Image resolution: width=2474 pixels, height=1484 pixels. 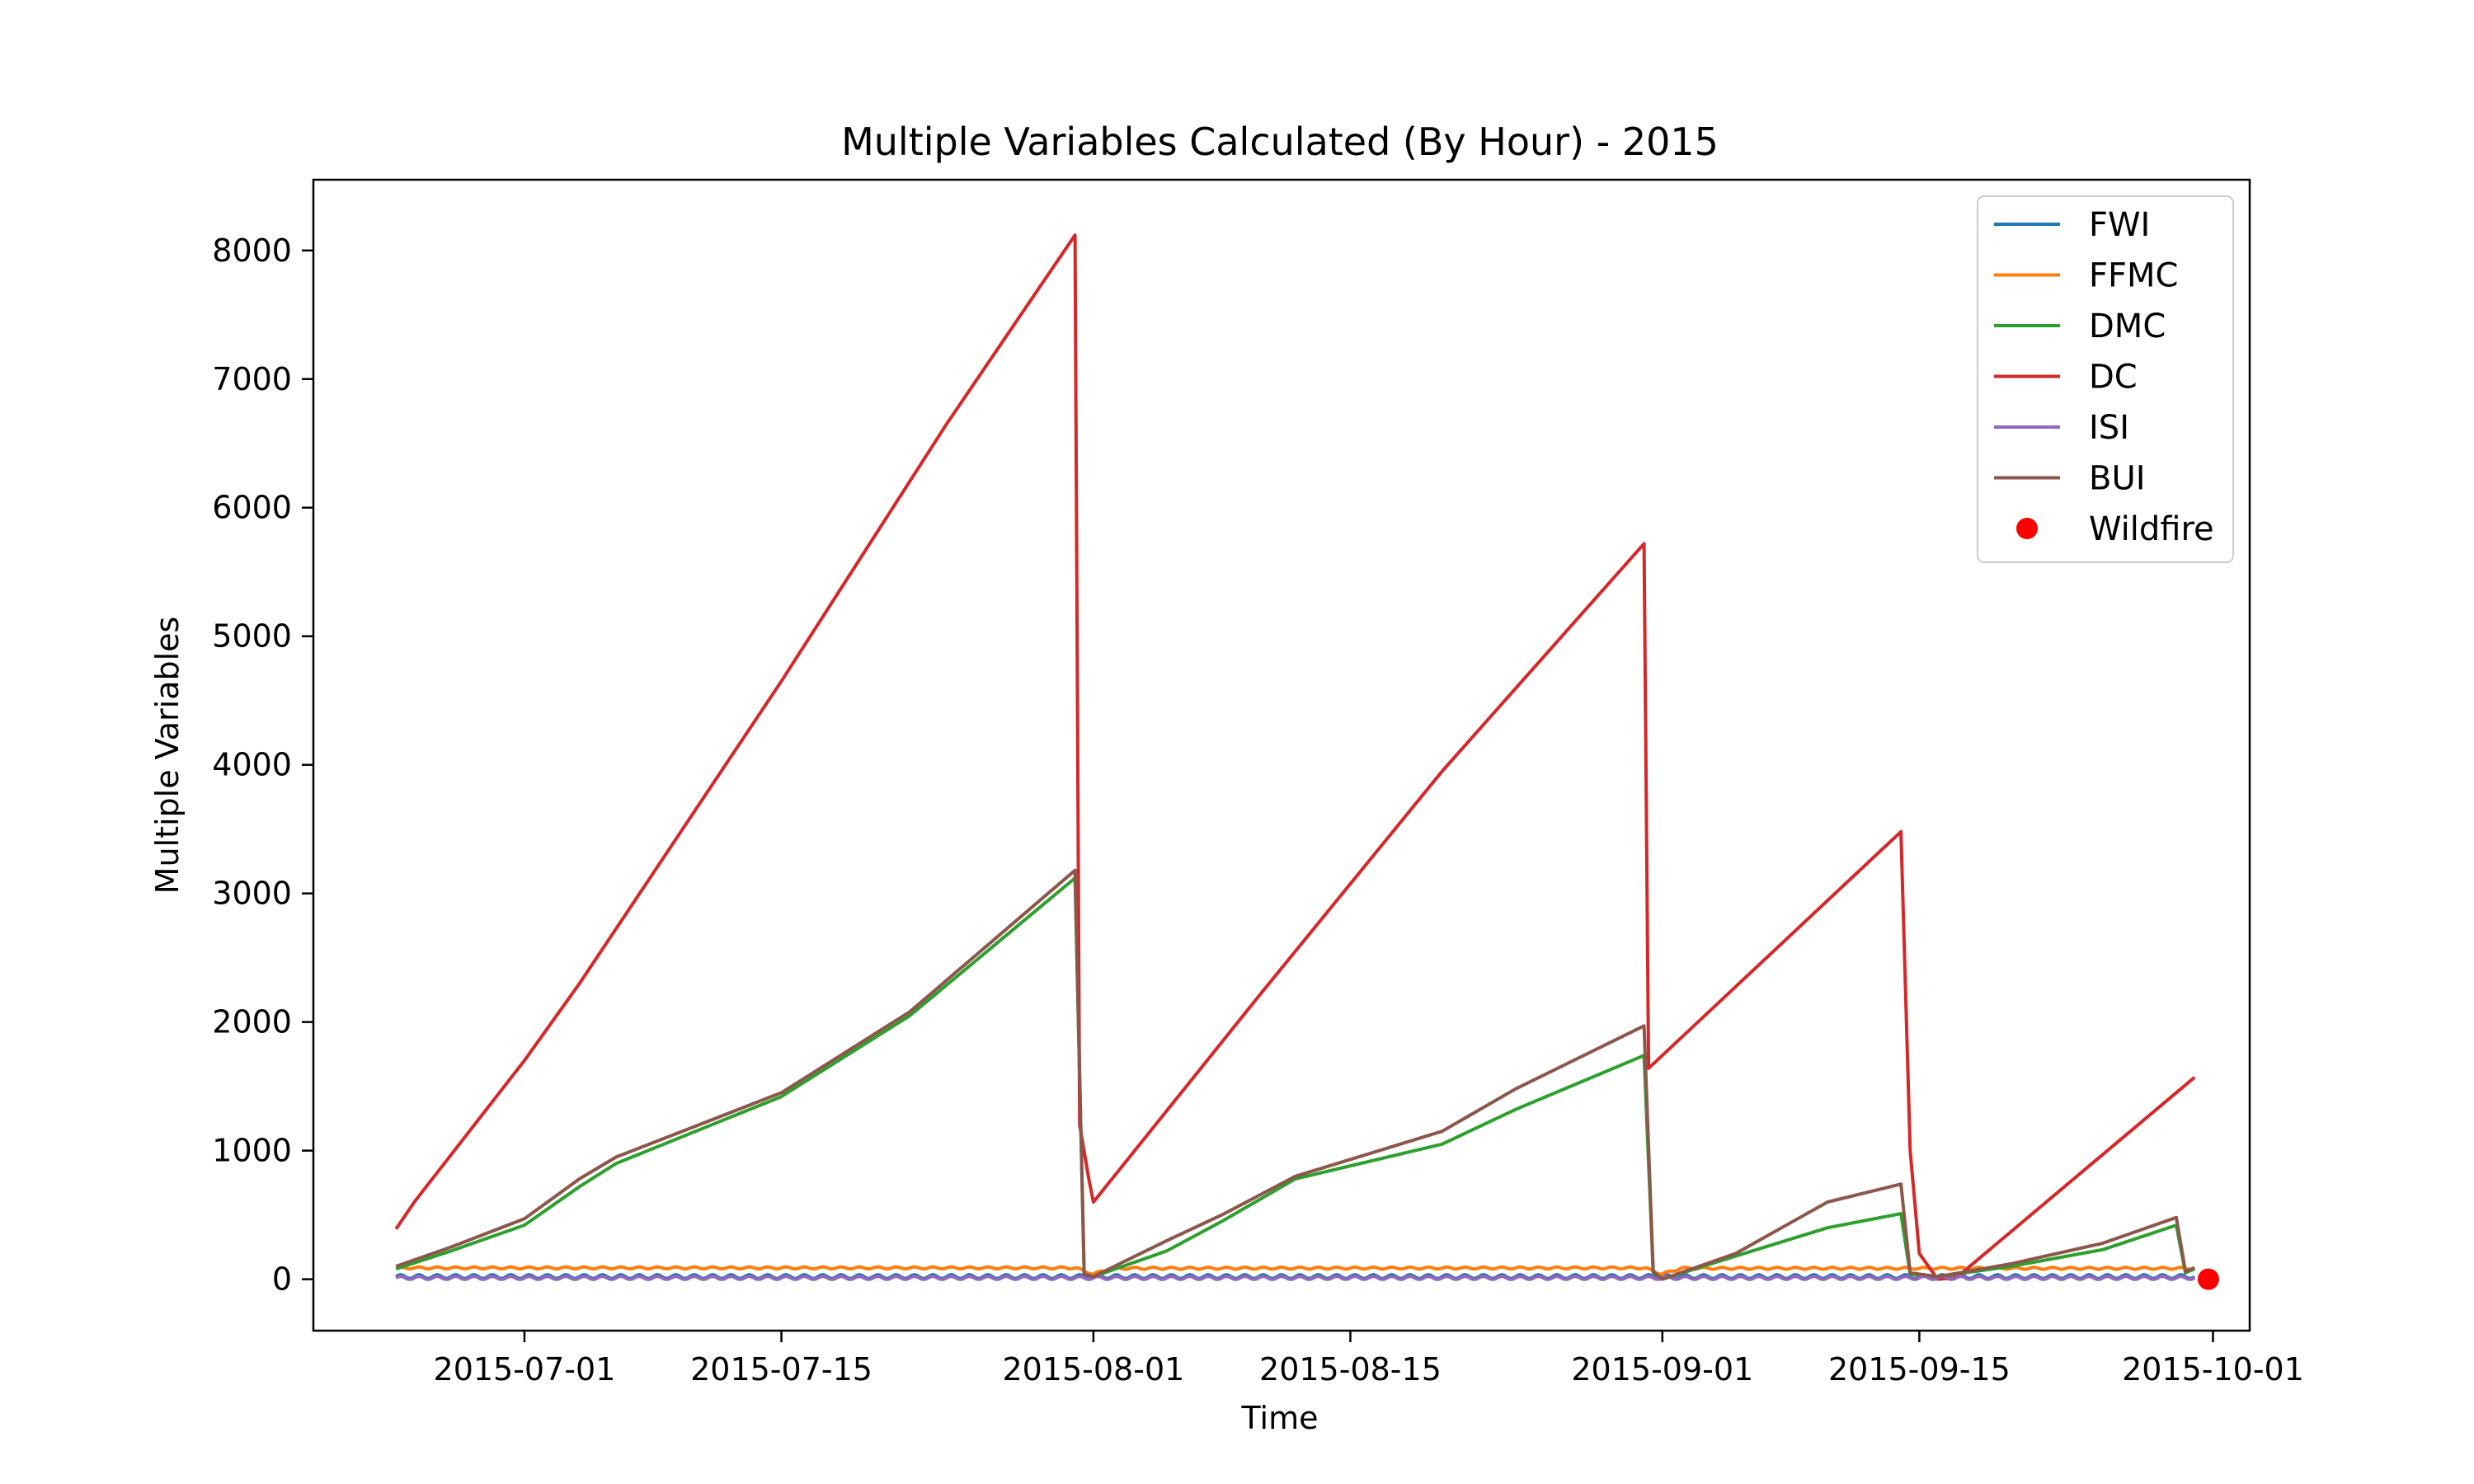 I want to click on legend-label-dmc: DMC, so click(x=2127, y=326).